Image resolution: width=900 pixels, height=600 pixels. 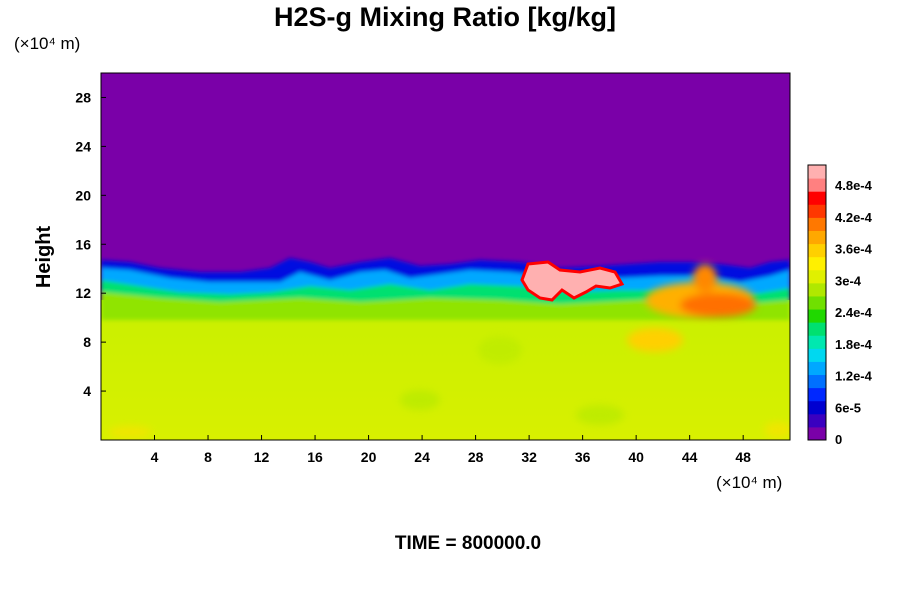 I want to click on time-label: TIME = 800000.0, so click(x=468, y=543).